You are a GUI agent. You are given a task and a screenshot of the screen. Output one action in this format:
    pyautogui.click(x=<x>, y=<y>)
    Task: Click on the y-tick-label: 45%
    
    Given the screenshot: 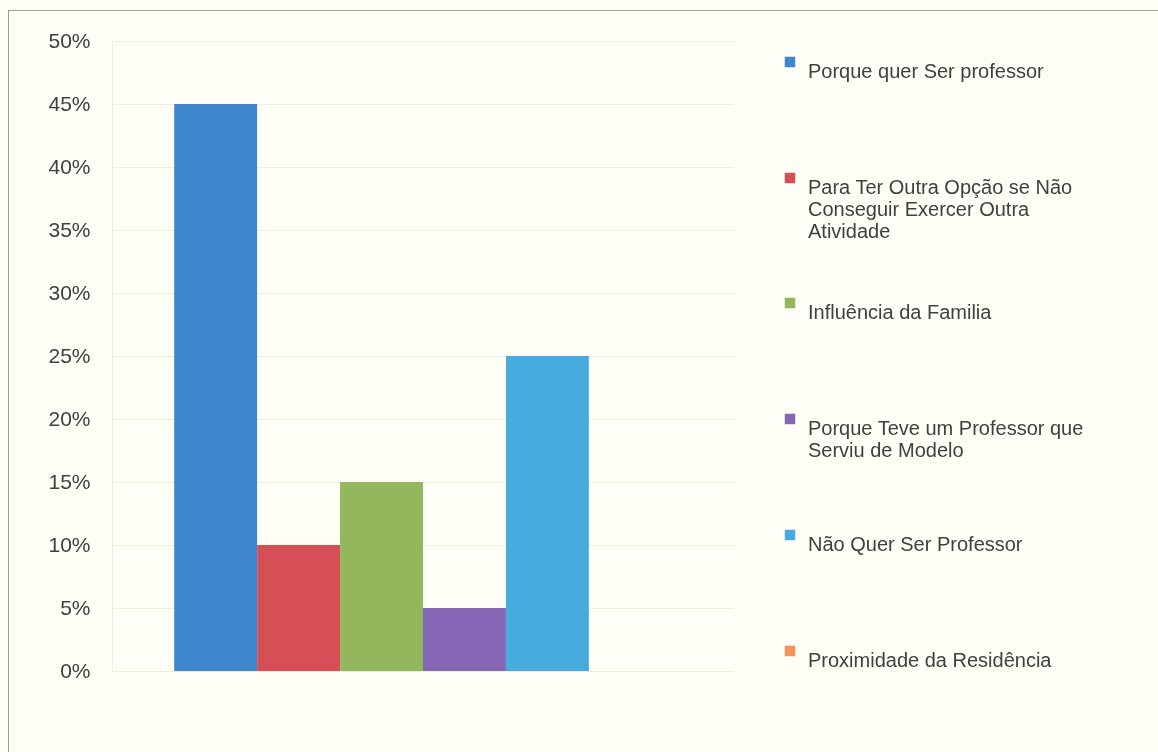 What is the action you would take?
    pyautogui.click(x=69, y=103)
    